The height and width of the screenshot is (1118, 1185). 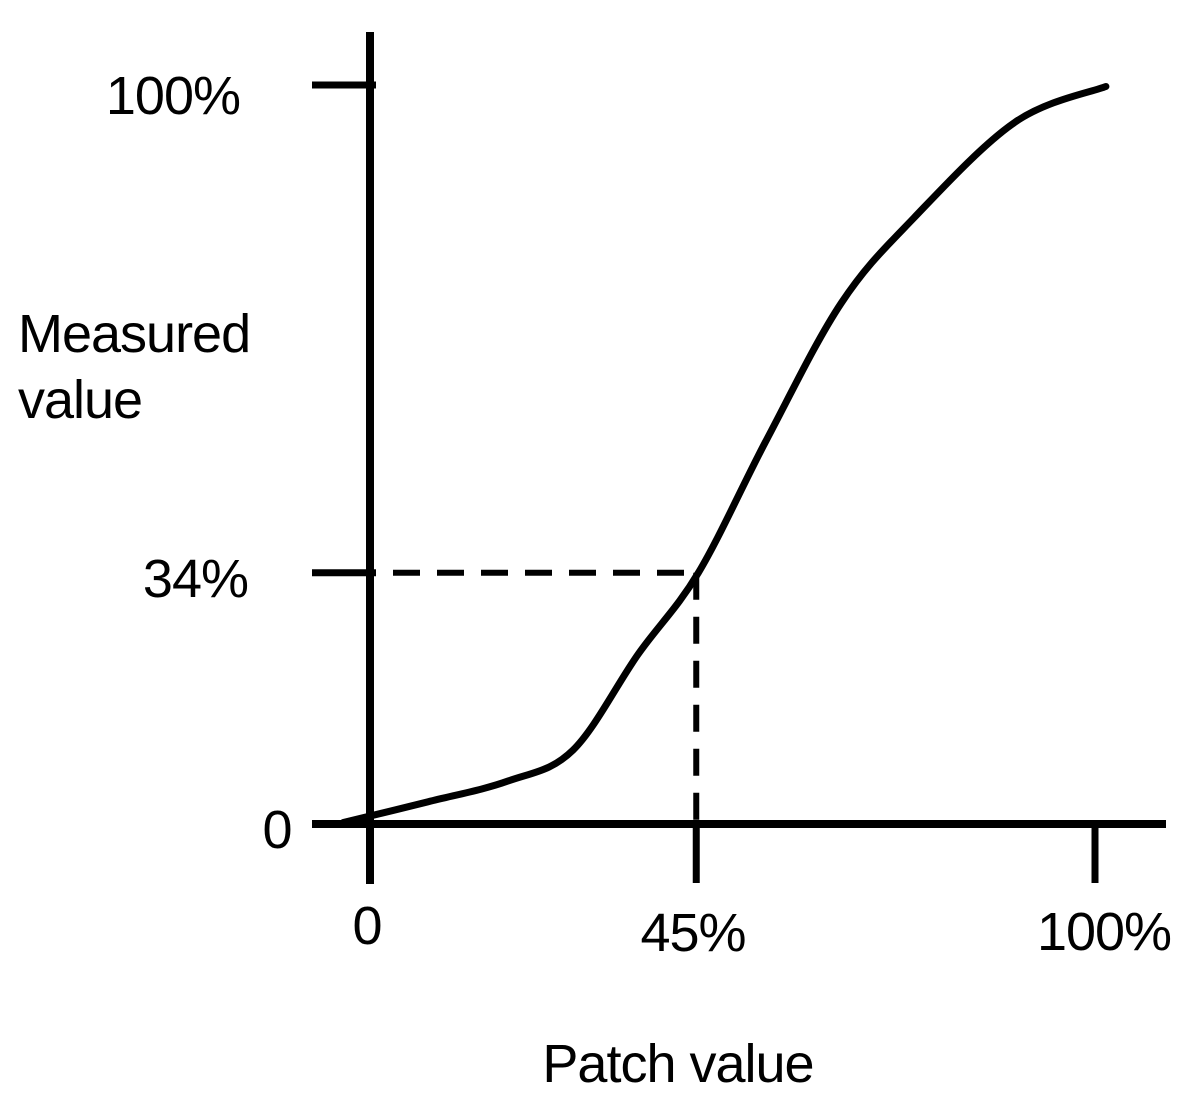 What do you see at coordinates (173, 96) in the screenshot?
I see `y-tick-label-100: 100%` at bounding box center [173, 96].